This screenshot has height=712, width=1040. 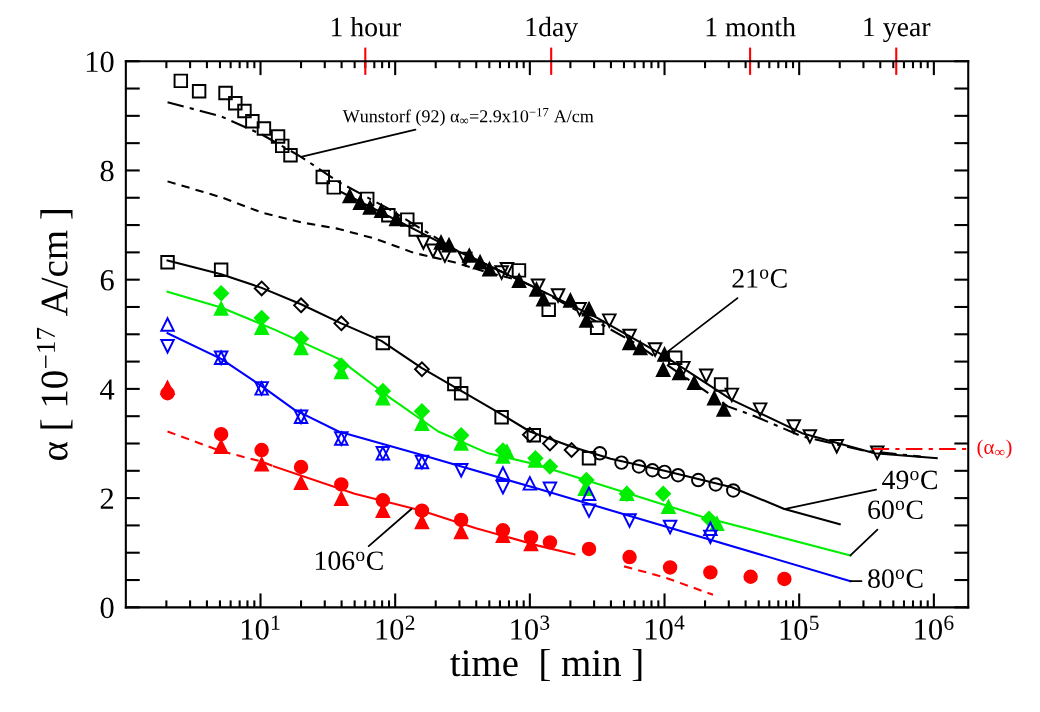 What do you see at coordinates (107, 280) in the screenshot?
I see `y-tick-label: 6` at bounding box center [107, 280].